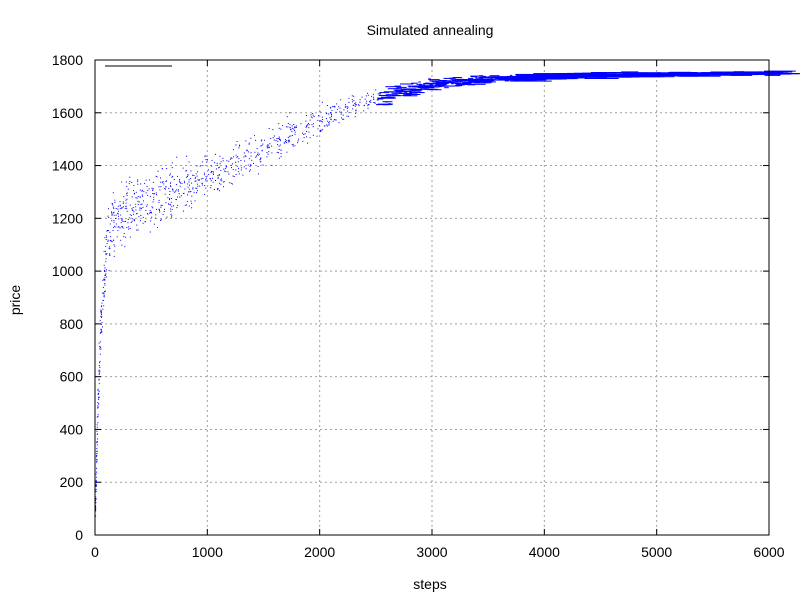 The image size is (800, 600). What do you see at coordinates (544, 552) in the screenshot?
I see `x-tick-label: 4000` at bounding box center [544, 552].